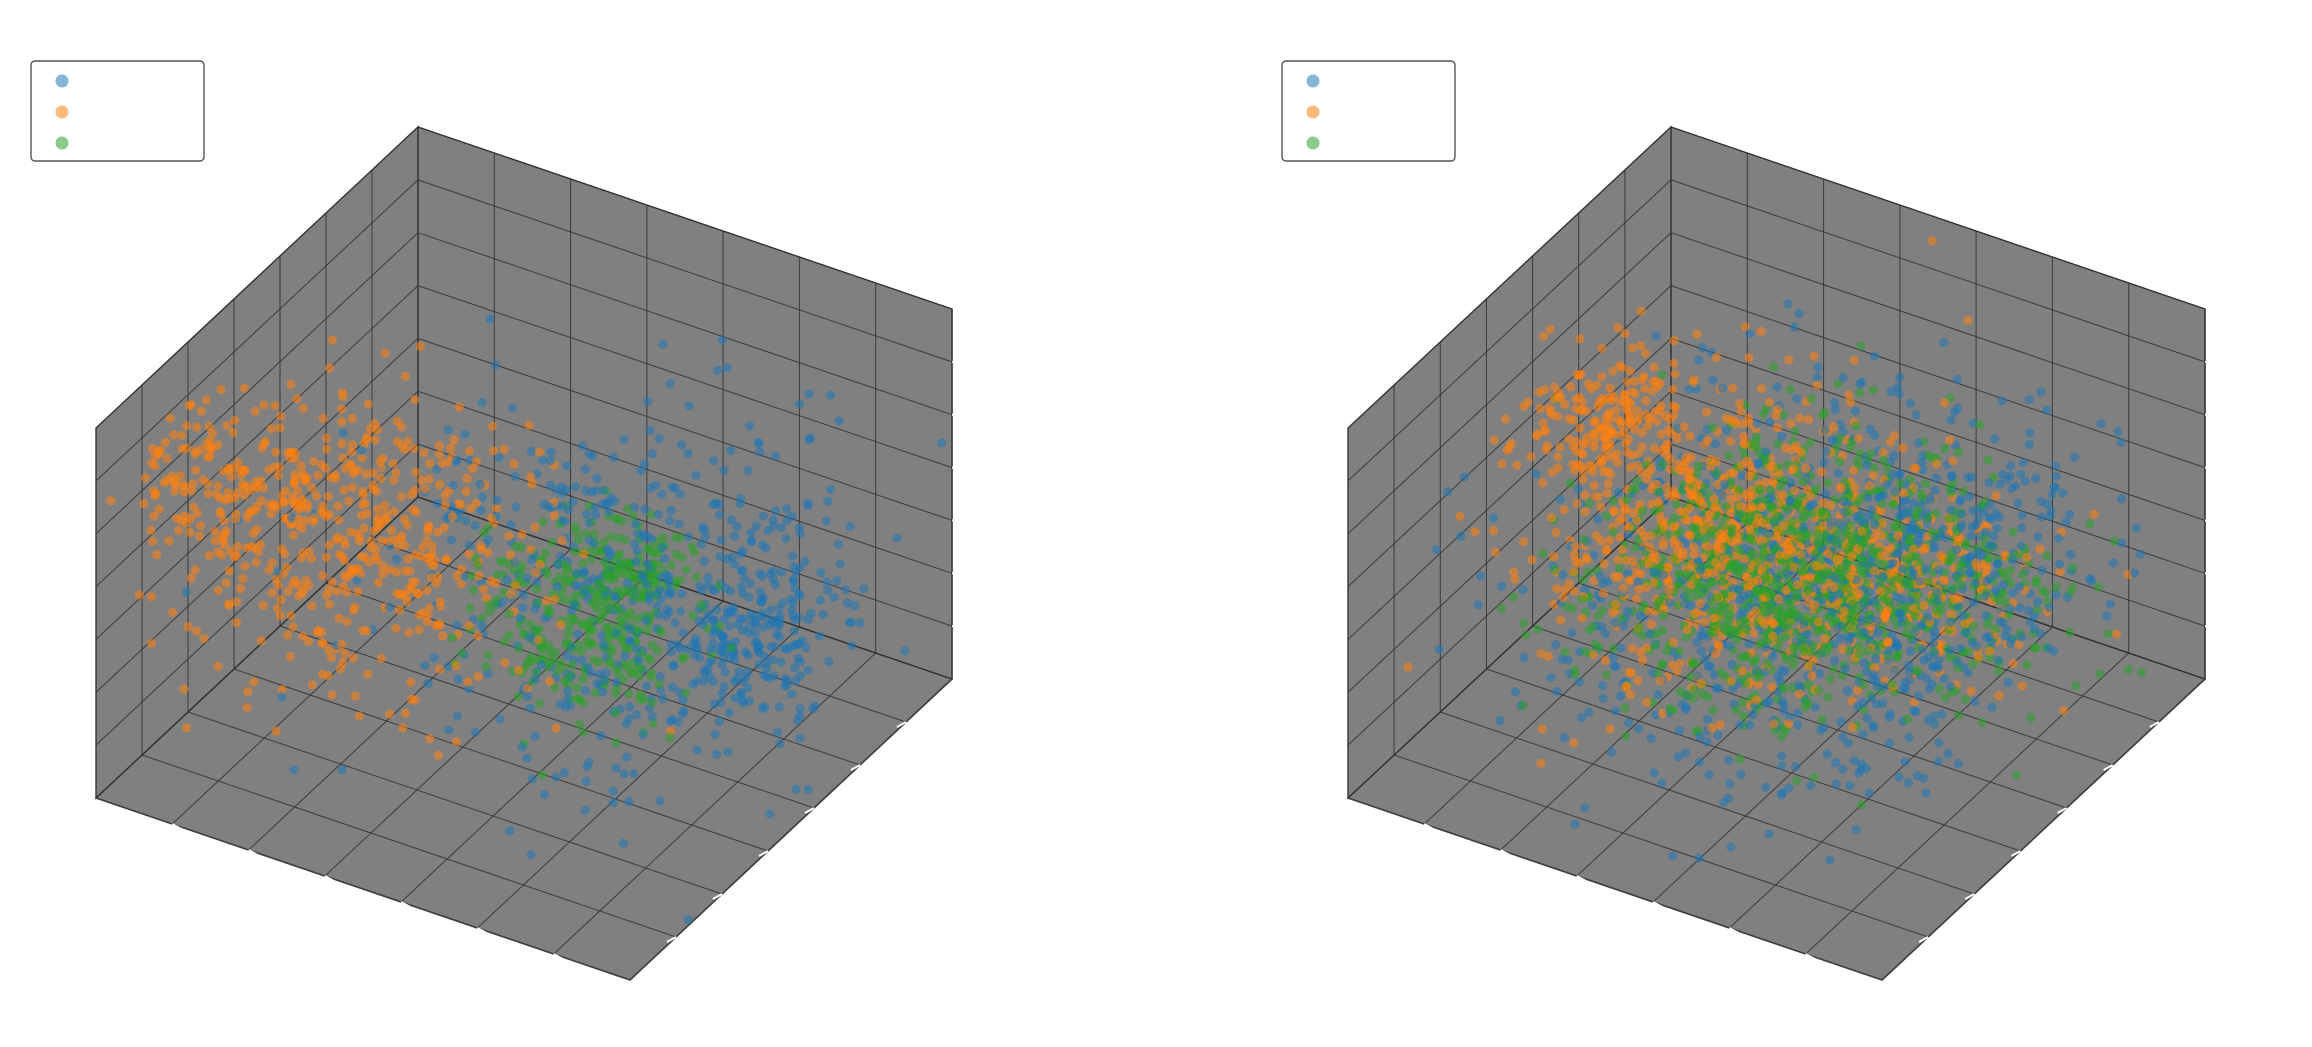  Describe the element at coordinates (257, 330) in the screenshot. I see `grid-line-z-left` at that location.